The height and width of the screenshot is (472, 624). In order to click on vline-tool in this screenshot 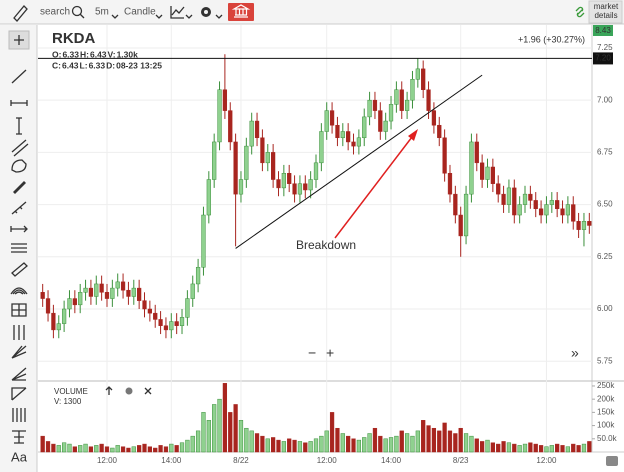, I will do `click(19, 126)`.